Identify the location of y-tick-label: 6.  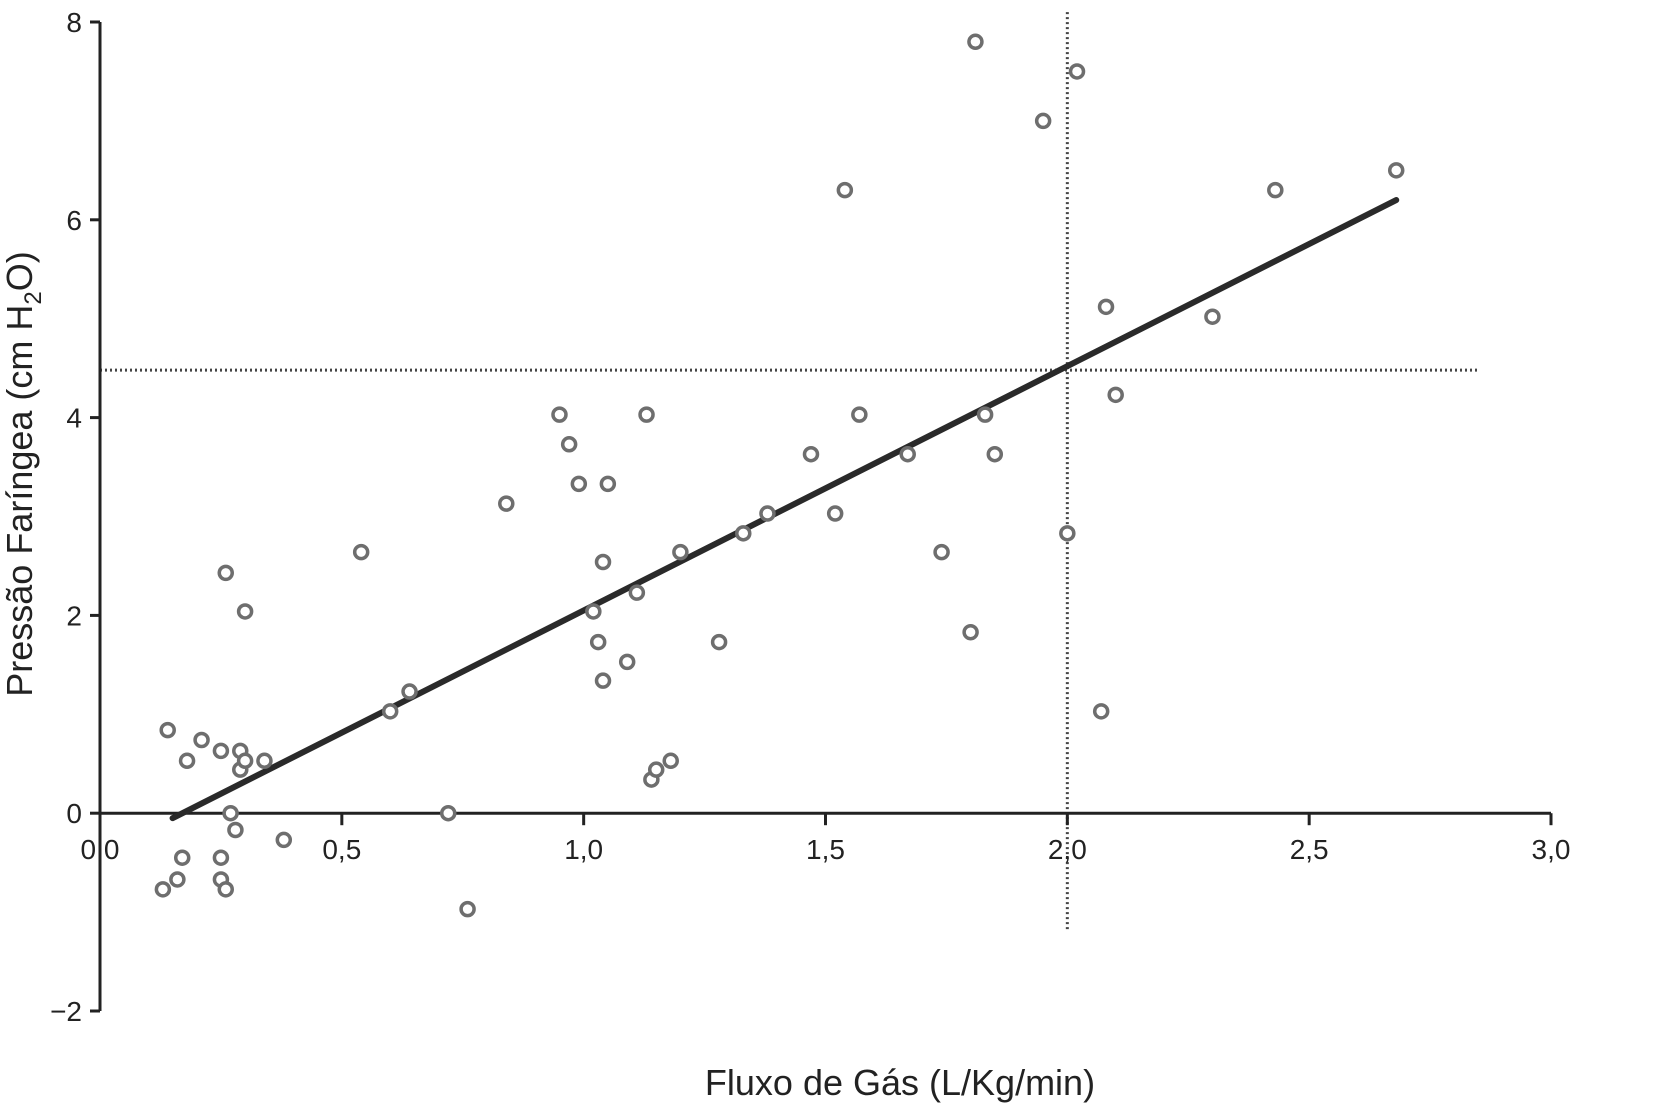
(74, 220).